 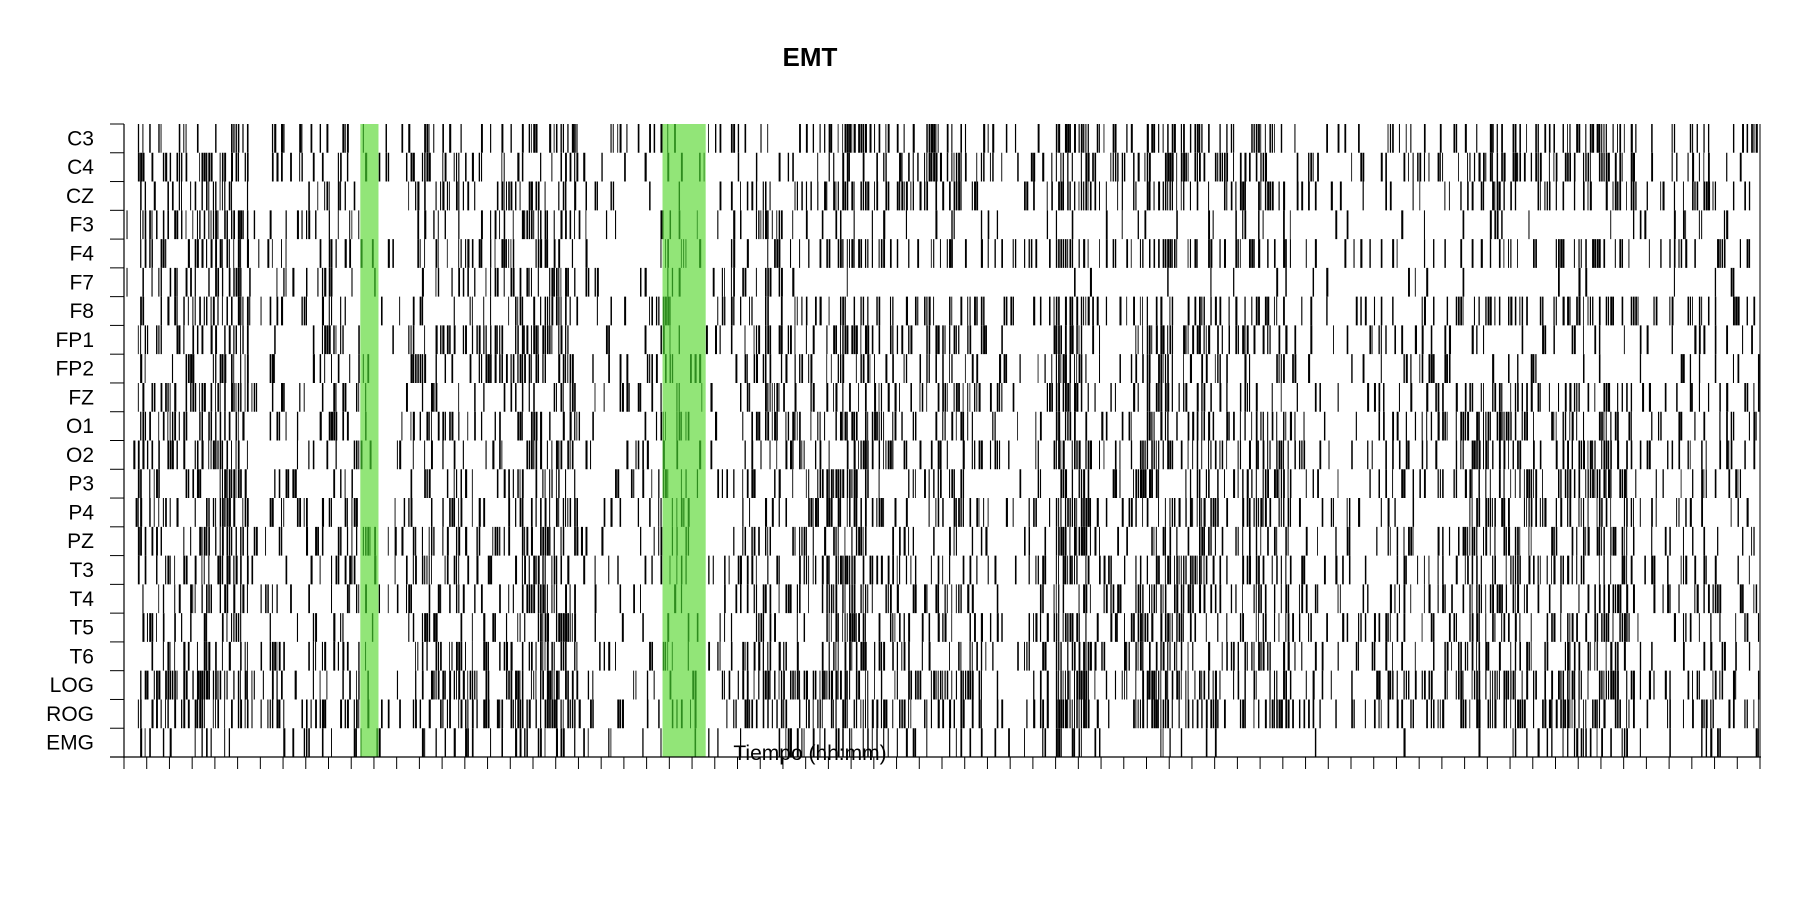 What do you see at coordinates (80, 455) in the screenshot?
I see `channel-label-o2: O2` at bounding box center [80, 455].